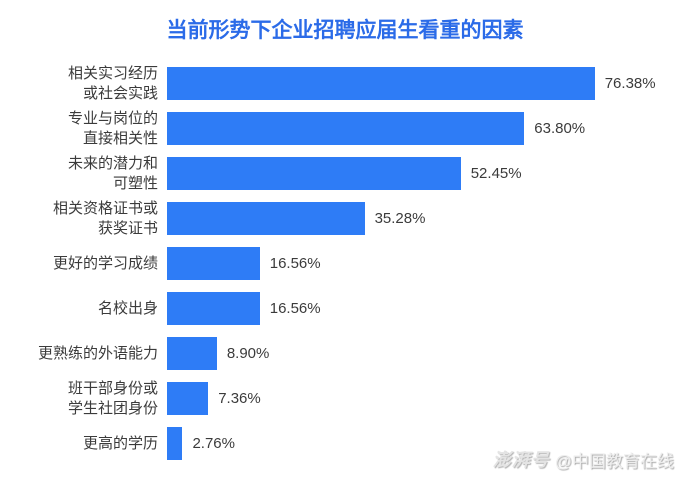 The width and height of the screenshot is (690, 483). I want to click on chart-row: 更高的学历 2.76%, so click(345, 443).